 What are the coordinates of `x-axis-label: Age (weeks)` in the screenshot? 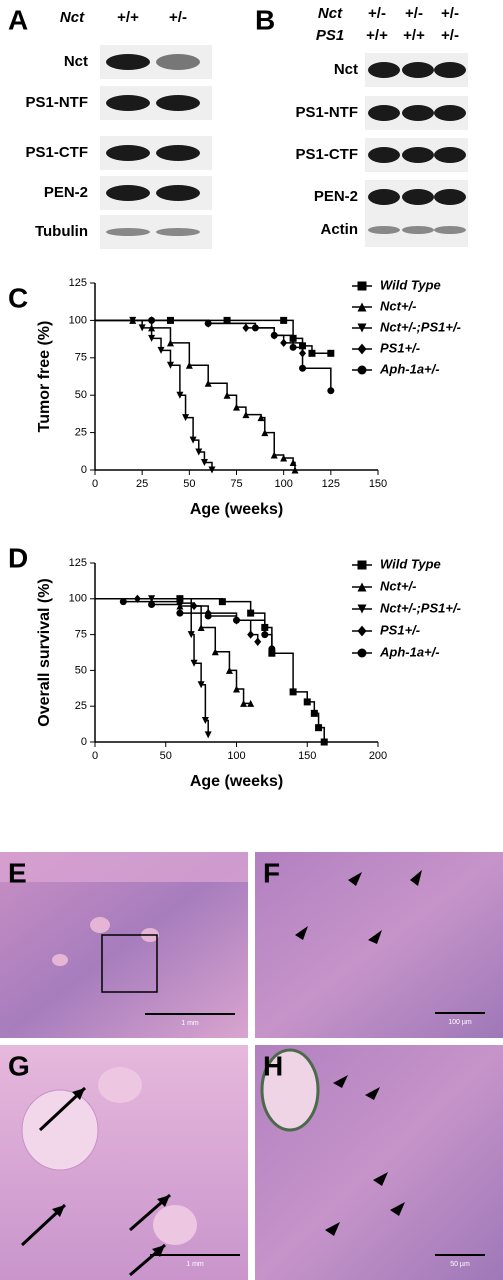 It's located at (236, 781).